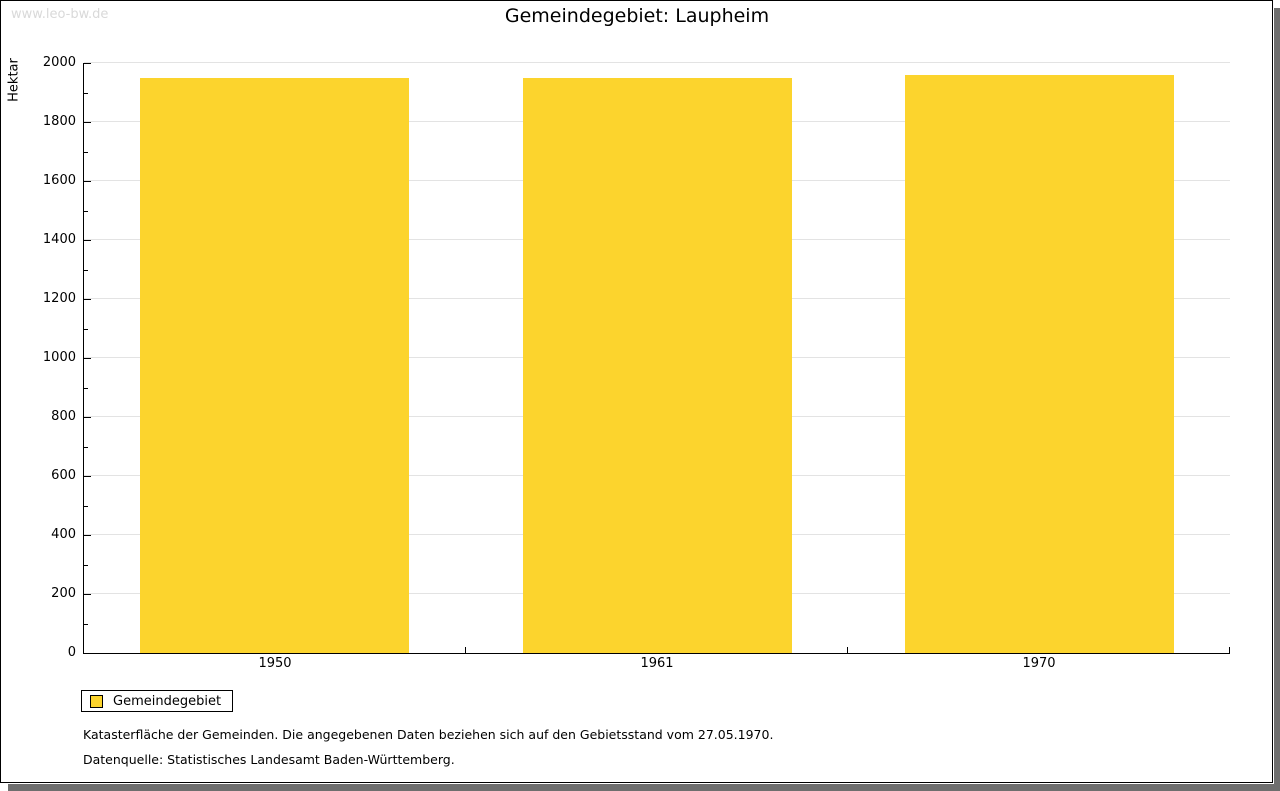 The height and width of the screenshot is (791, 1280). I want to click on legend-swatch, so click(96, 701).